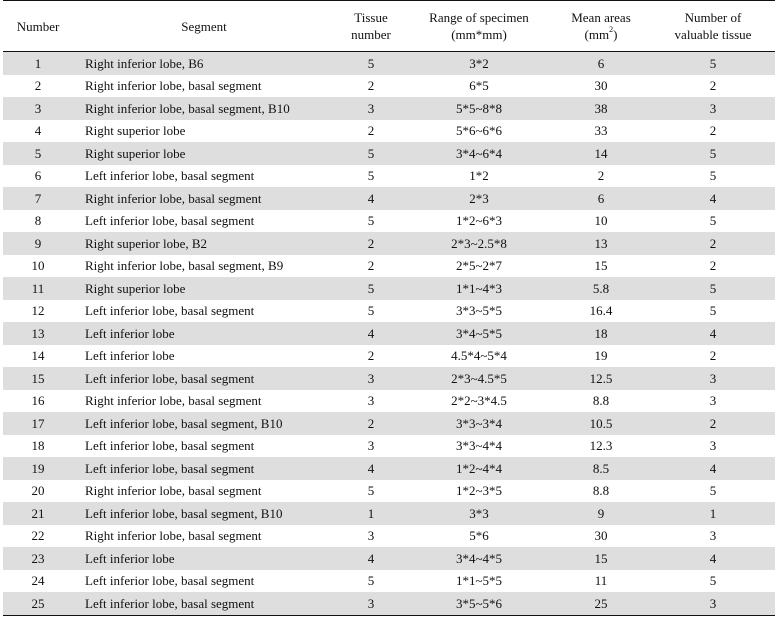 The image size is (780, 617). I want to click on cell-mean-area: 13, so click(601, 243).